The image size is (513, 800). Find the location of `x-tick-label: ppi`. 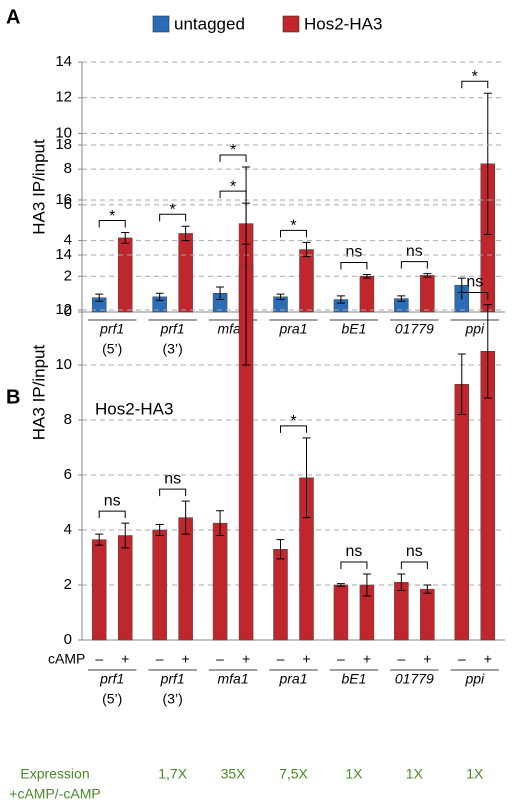

x-tick-label: ppi is located at coordinates (474, 679).